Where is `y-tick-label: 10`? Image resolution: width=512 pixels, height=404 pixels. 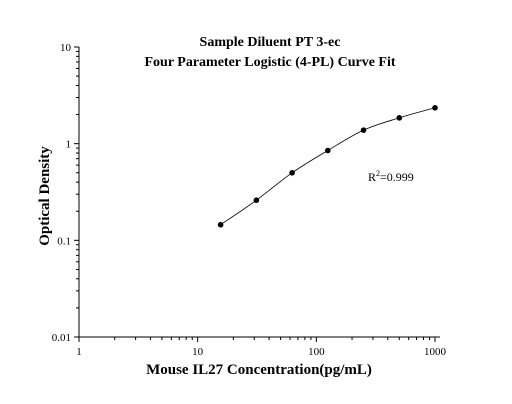
y-tick-label: 10 is located at coordinates (66, 48).